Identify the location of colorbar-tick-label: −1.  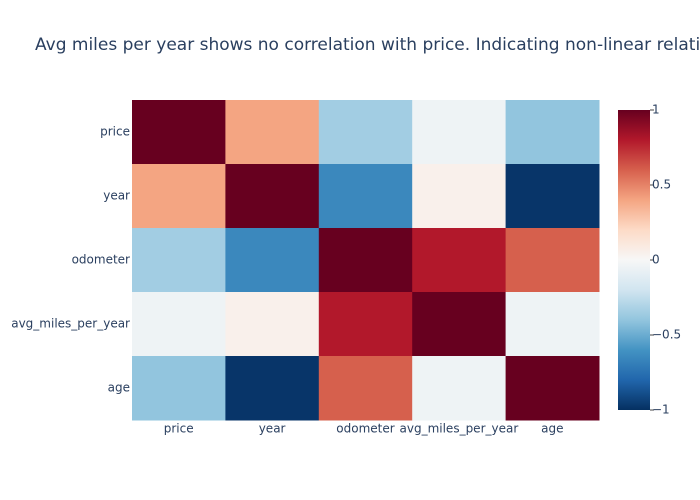
(661, 410).